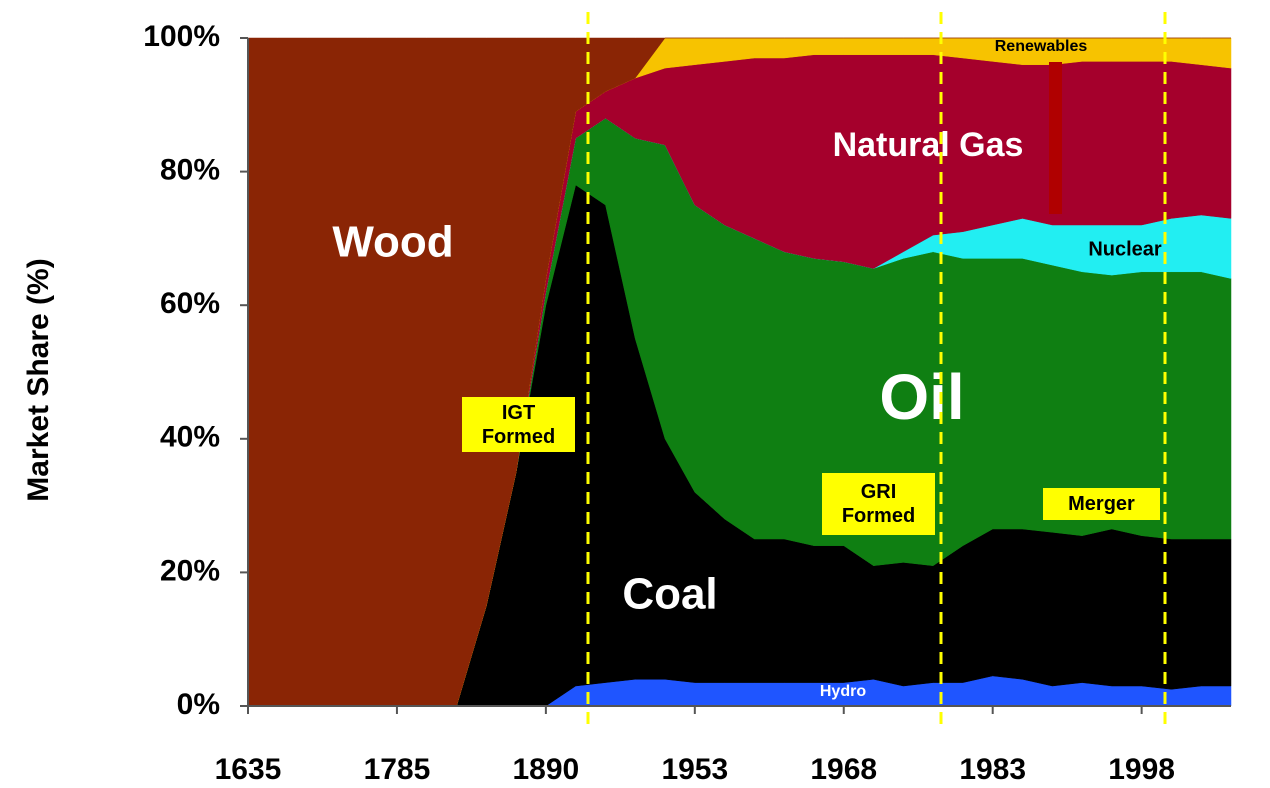 The image size is (1270, 788). Describe the element at coordinates (921, 397) in the screenshot. I see `series-label: Oil` at that location.